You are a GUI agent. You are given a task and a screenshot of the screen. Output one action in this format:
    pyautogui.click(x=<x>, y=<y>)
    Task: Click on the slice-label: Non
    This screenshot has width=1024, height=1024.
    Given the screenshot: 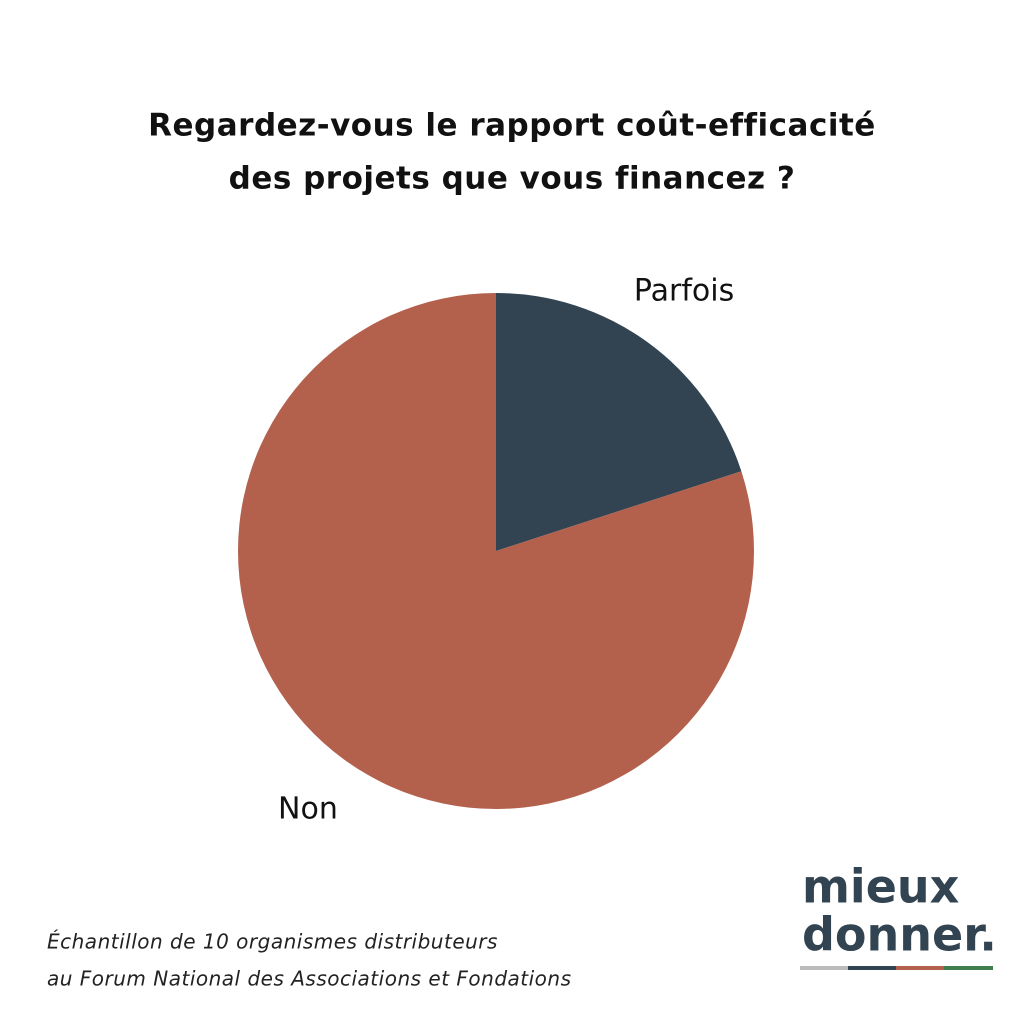 What is the action you would take?
    pyautogui.click(x=308, y=808)
    